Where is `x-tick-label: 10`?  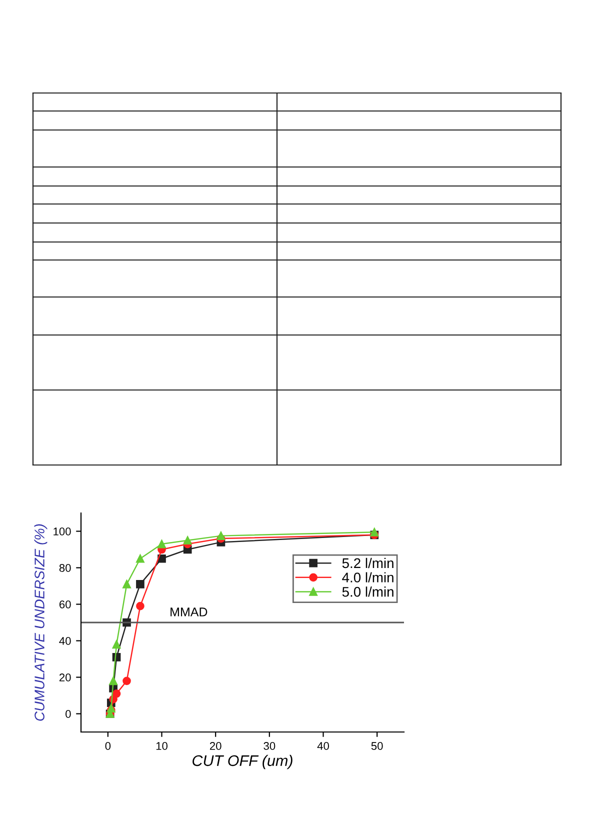 x-tick-label: 10 is located at coordinates (162, 746).